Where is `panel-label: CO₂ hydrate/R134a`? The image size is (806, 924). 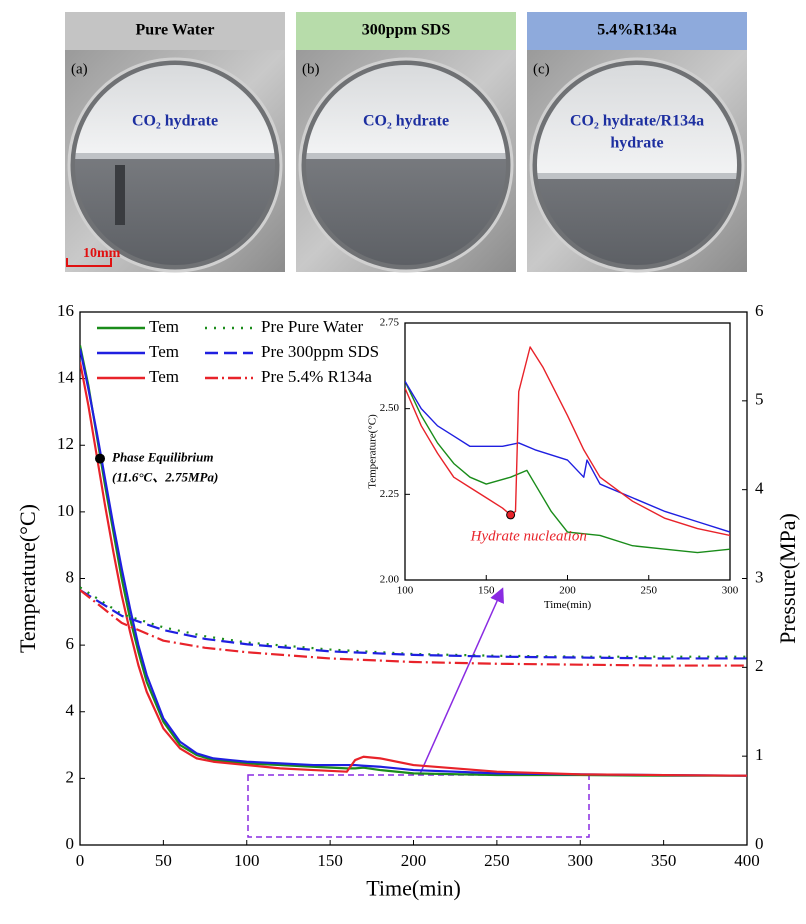
panel-label: CO₂ hydrate/R134a is located at coordinates (637, 121).